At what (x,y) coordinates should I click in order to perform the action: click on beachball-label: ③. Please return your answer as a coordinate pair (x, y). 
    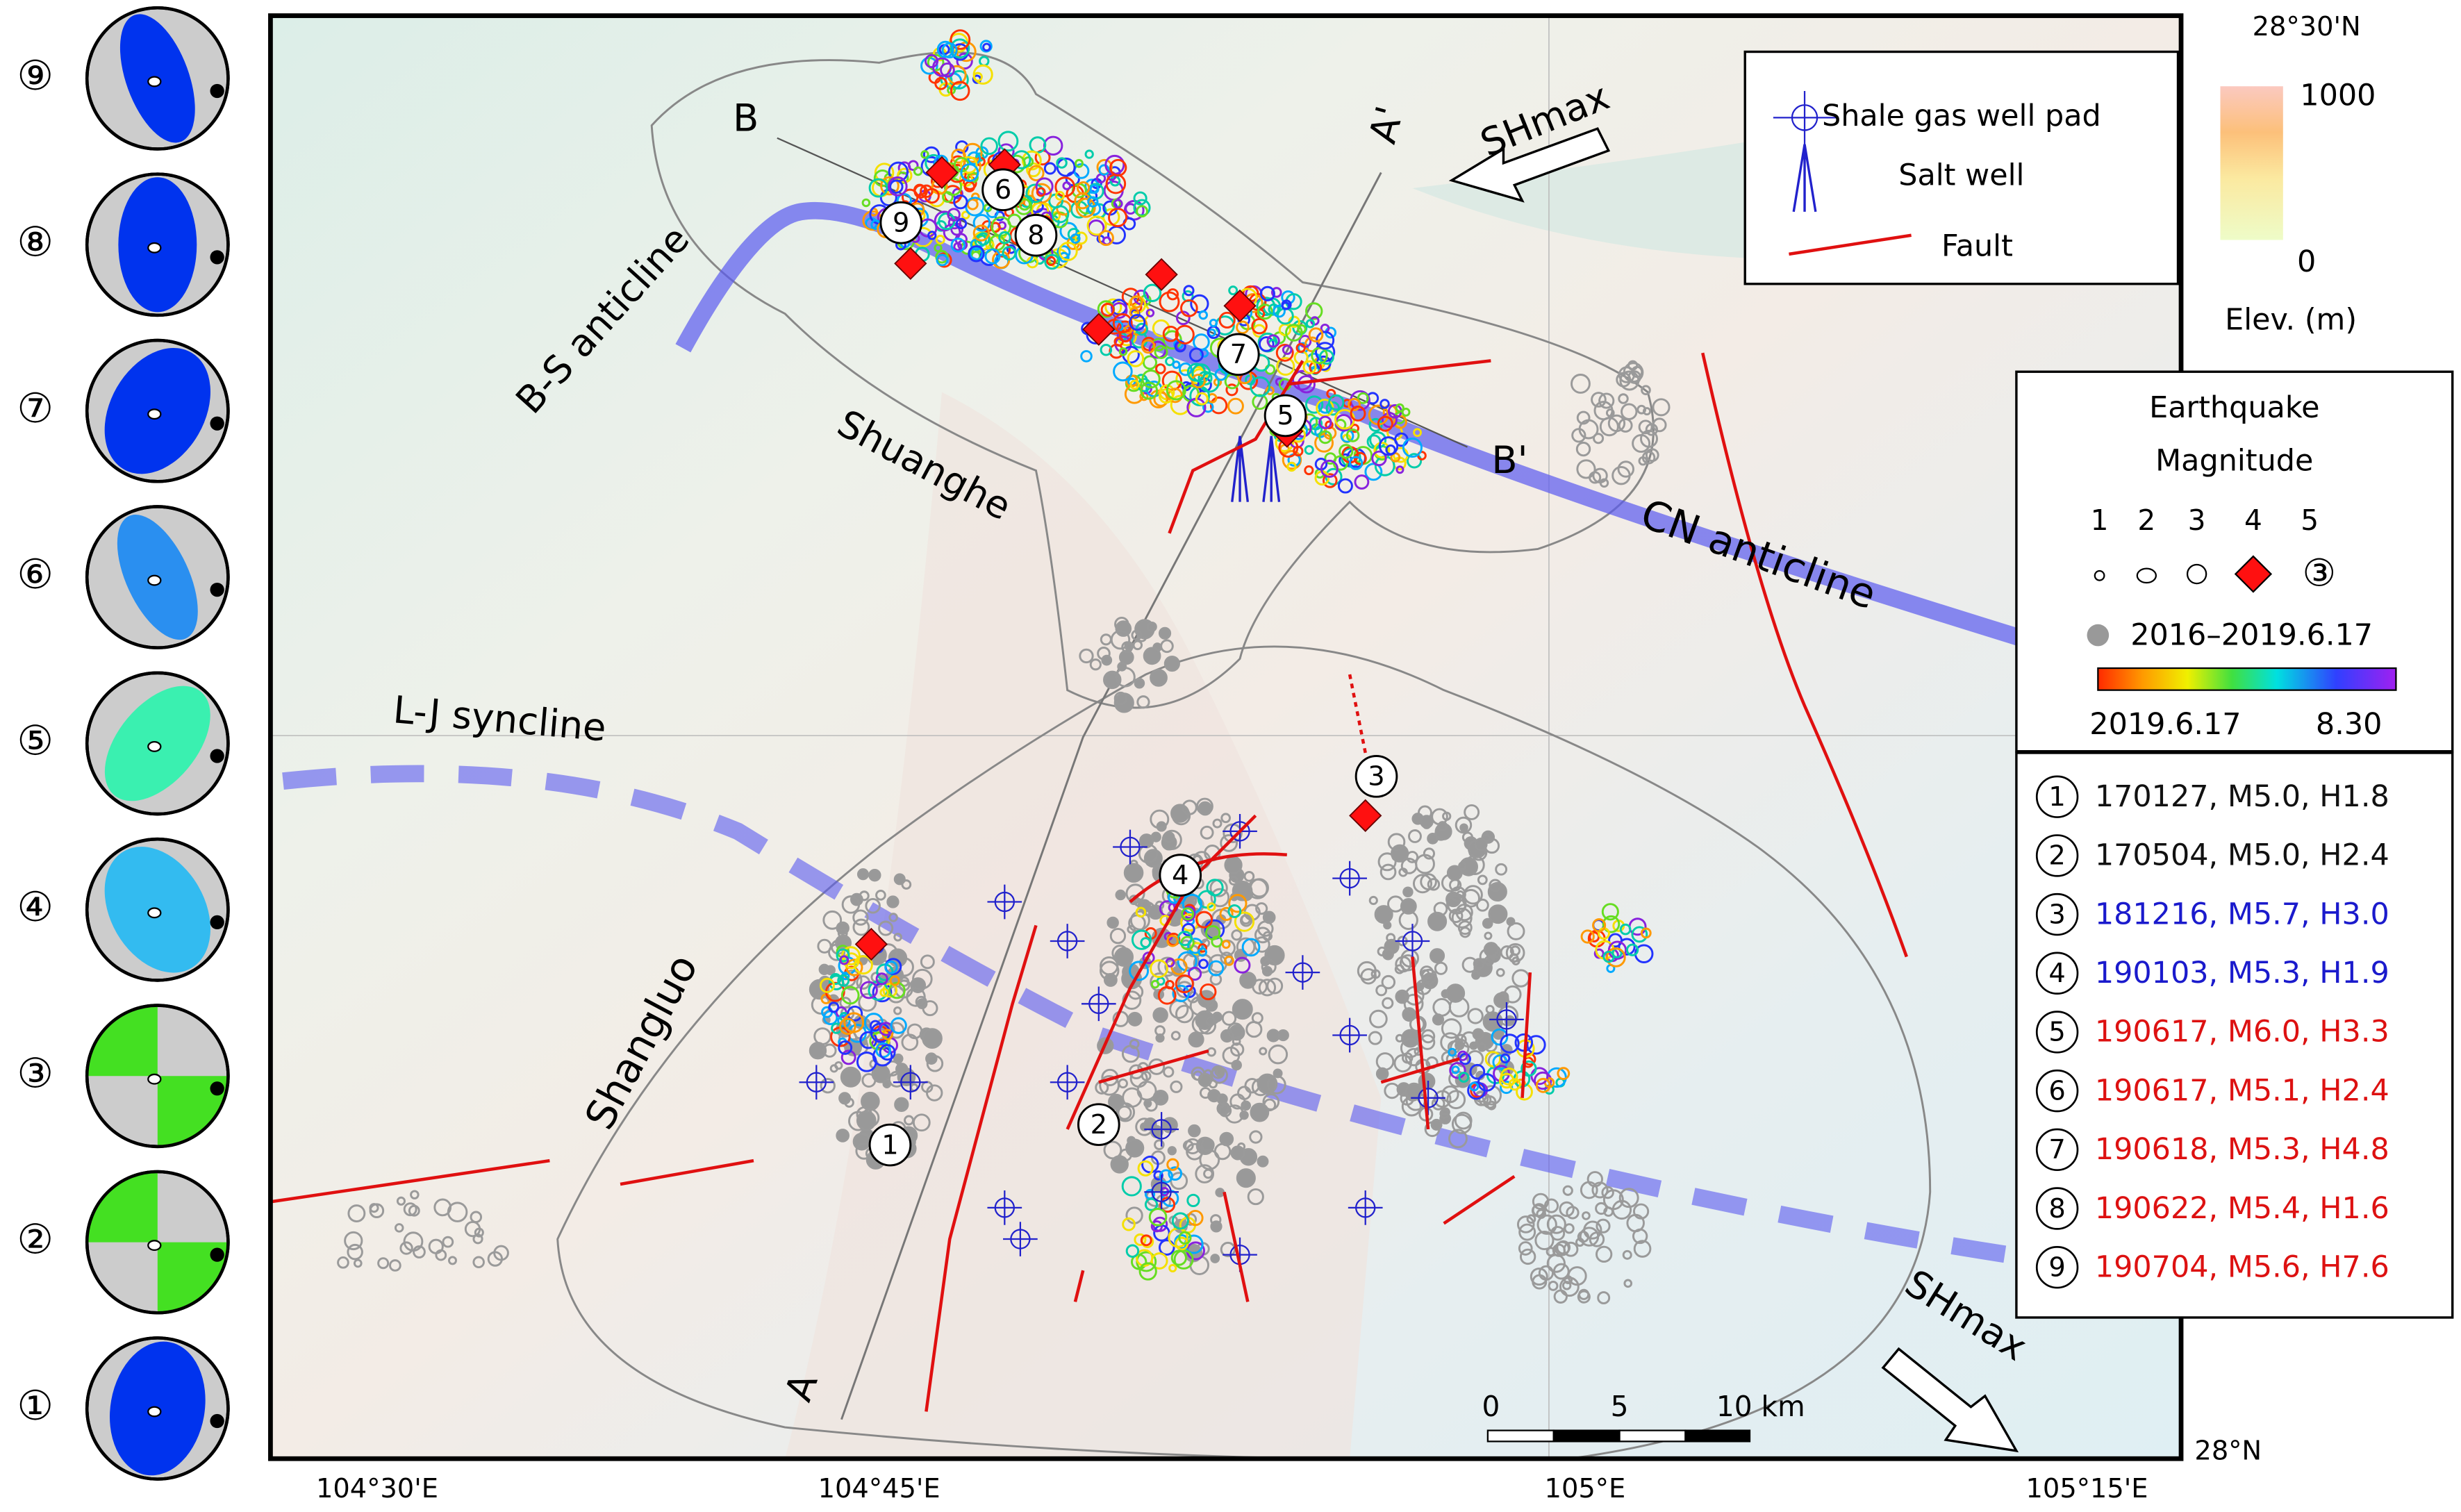
    Looking at the image, I should click on (35, 1073).